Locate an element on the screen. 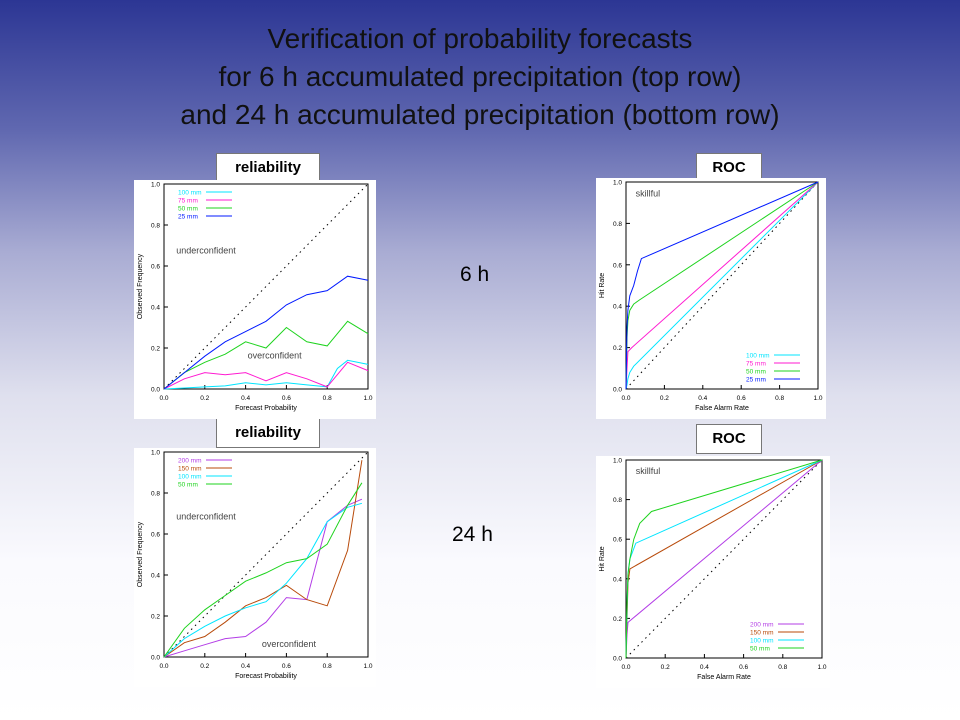 The width and height of the screenshot is (960, 720). row-label-24h: 24 h is located at coordinates (472, 534).